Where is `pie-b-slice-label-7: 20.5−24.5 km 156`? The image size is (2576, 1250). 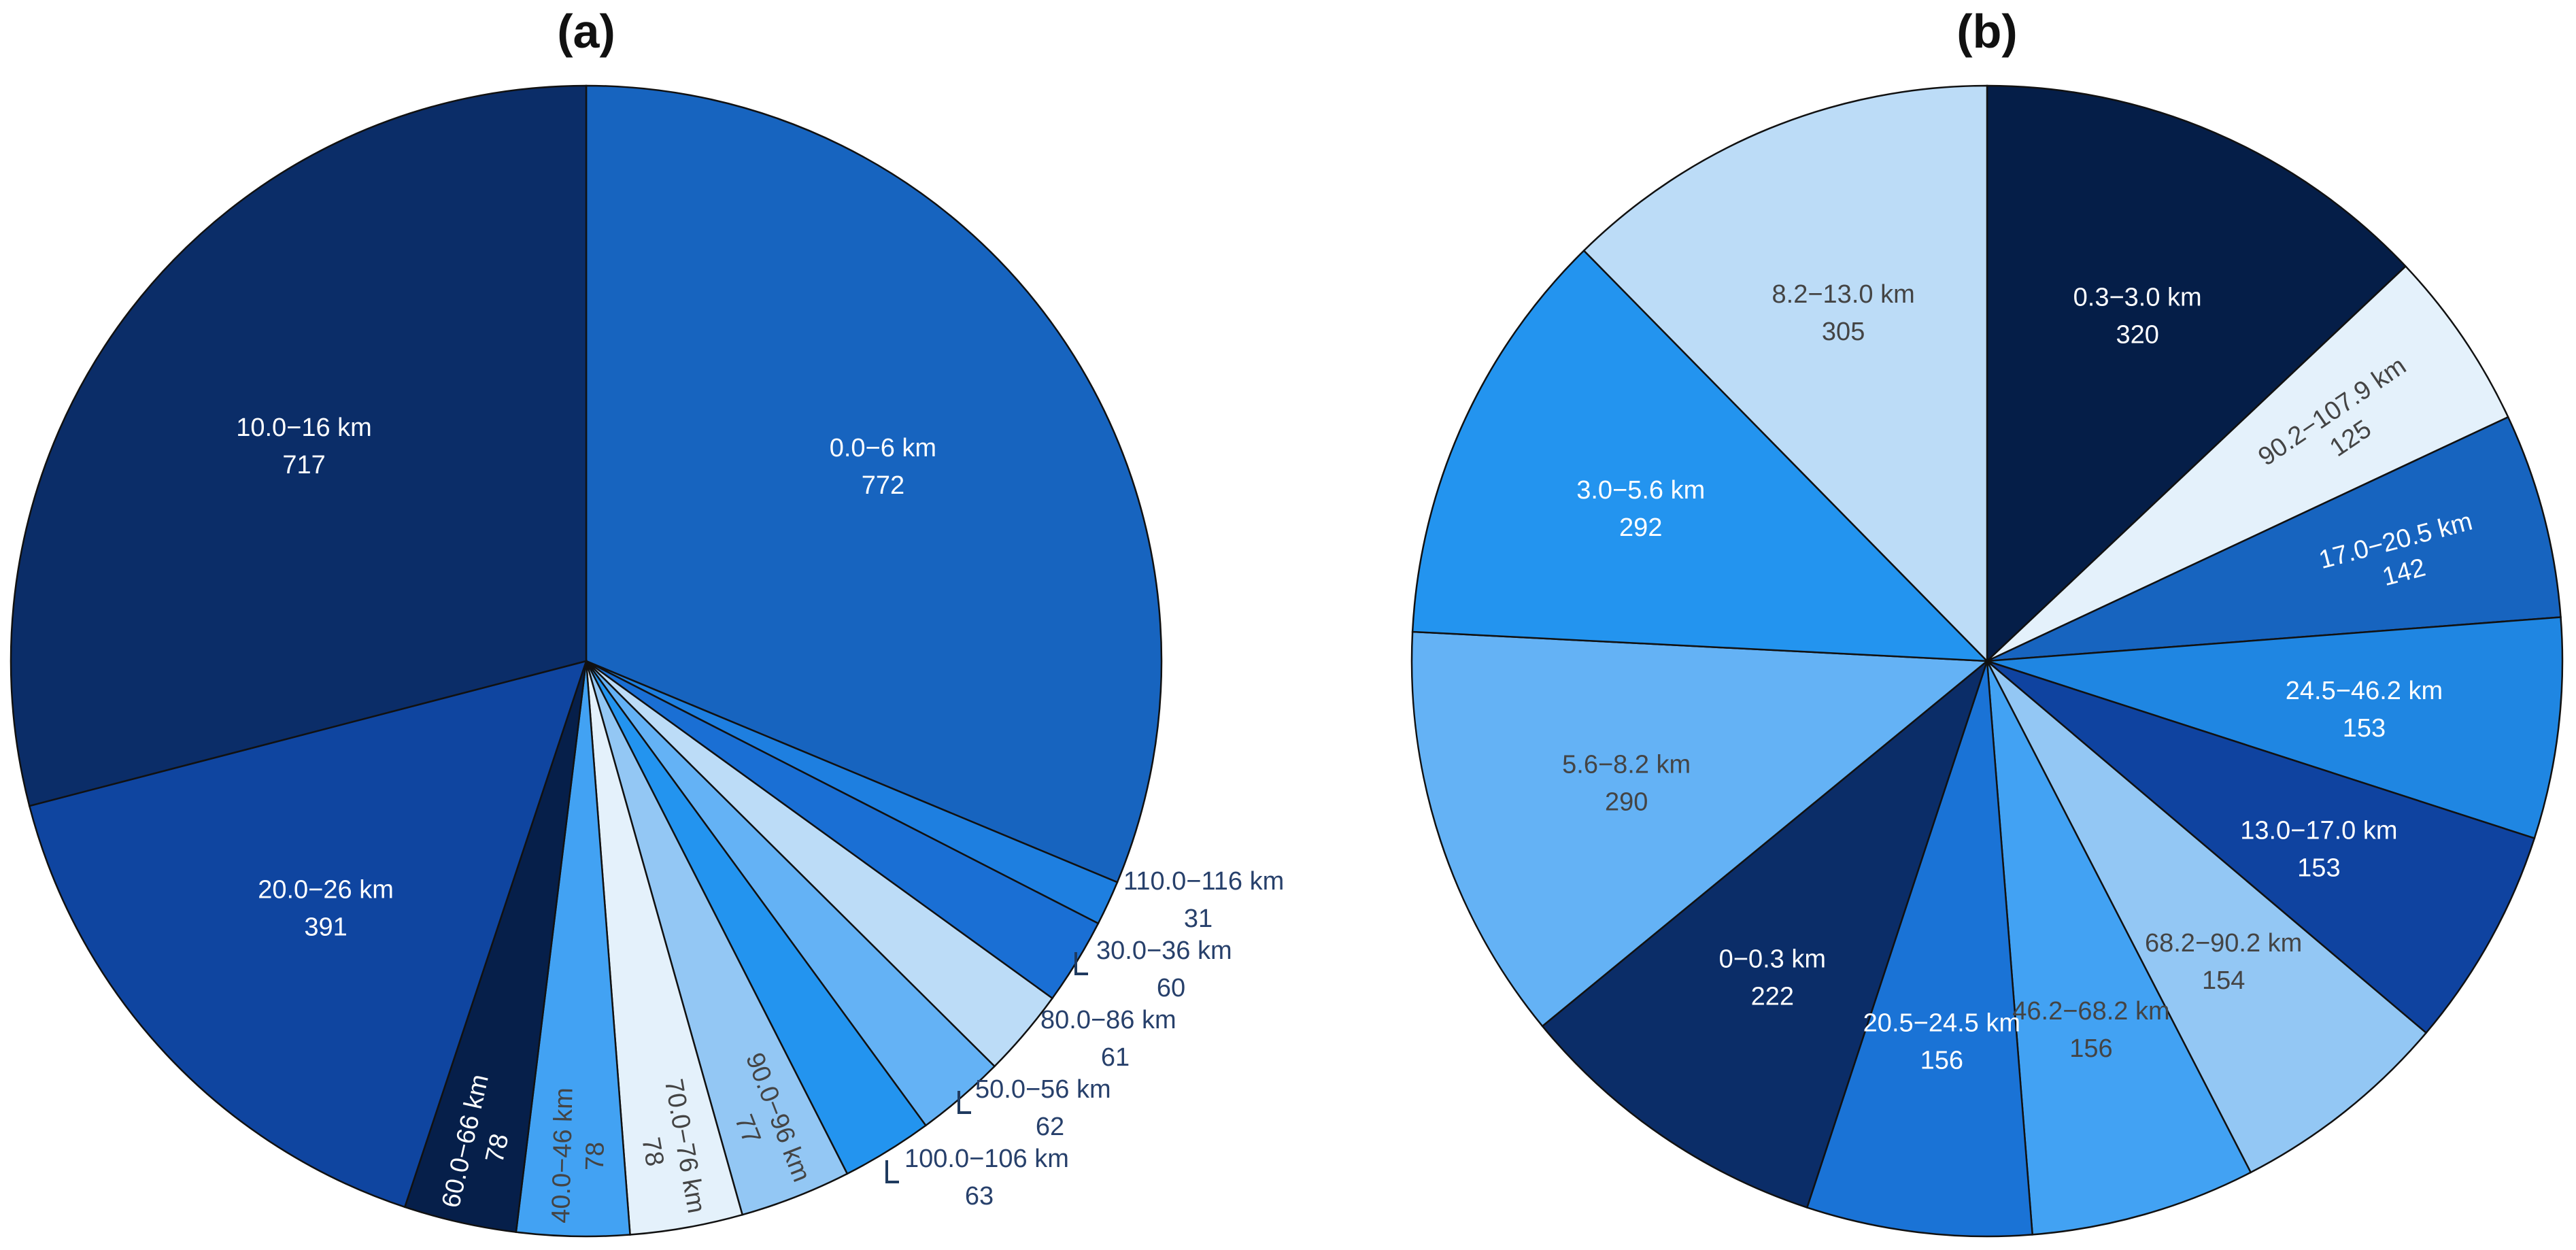 pie-b-slice-label-7: 20.5−24.5 km 156 is located at coordinates (1941, 1042).